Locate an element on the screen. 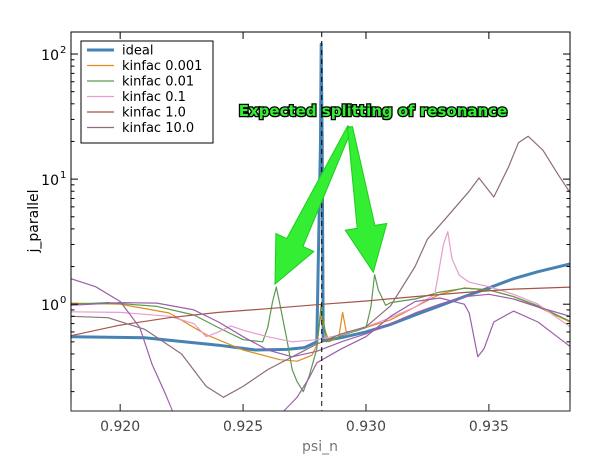 Image resolution: width=602 pixels, height=462 pixels. legend-label-2: kinfac 0.01 is located at coordinates (158, 82).